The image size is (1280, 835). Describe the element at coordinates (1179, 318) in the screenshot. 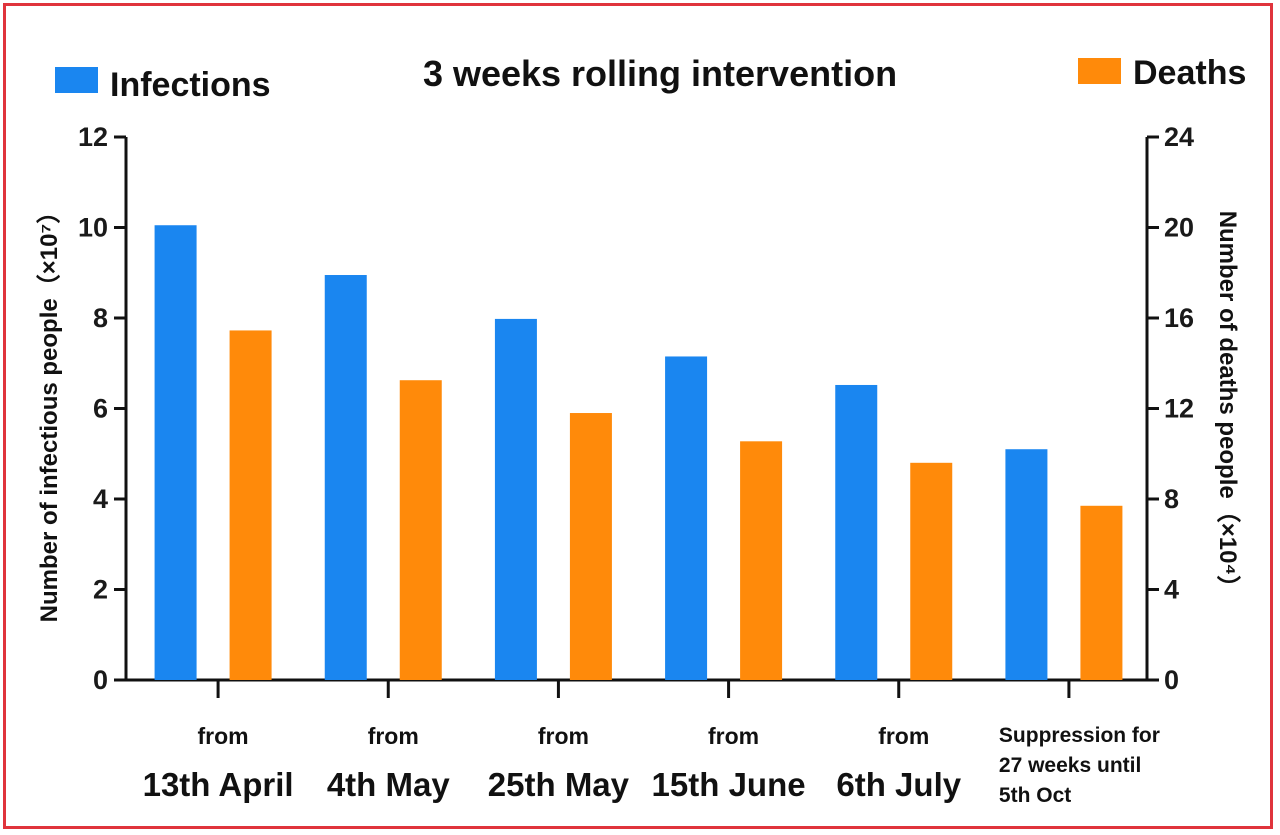

I see `right-tick-label: 16` at that location.